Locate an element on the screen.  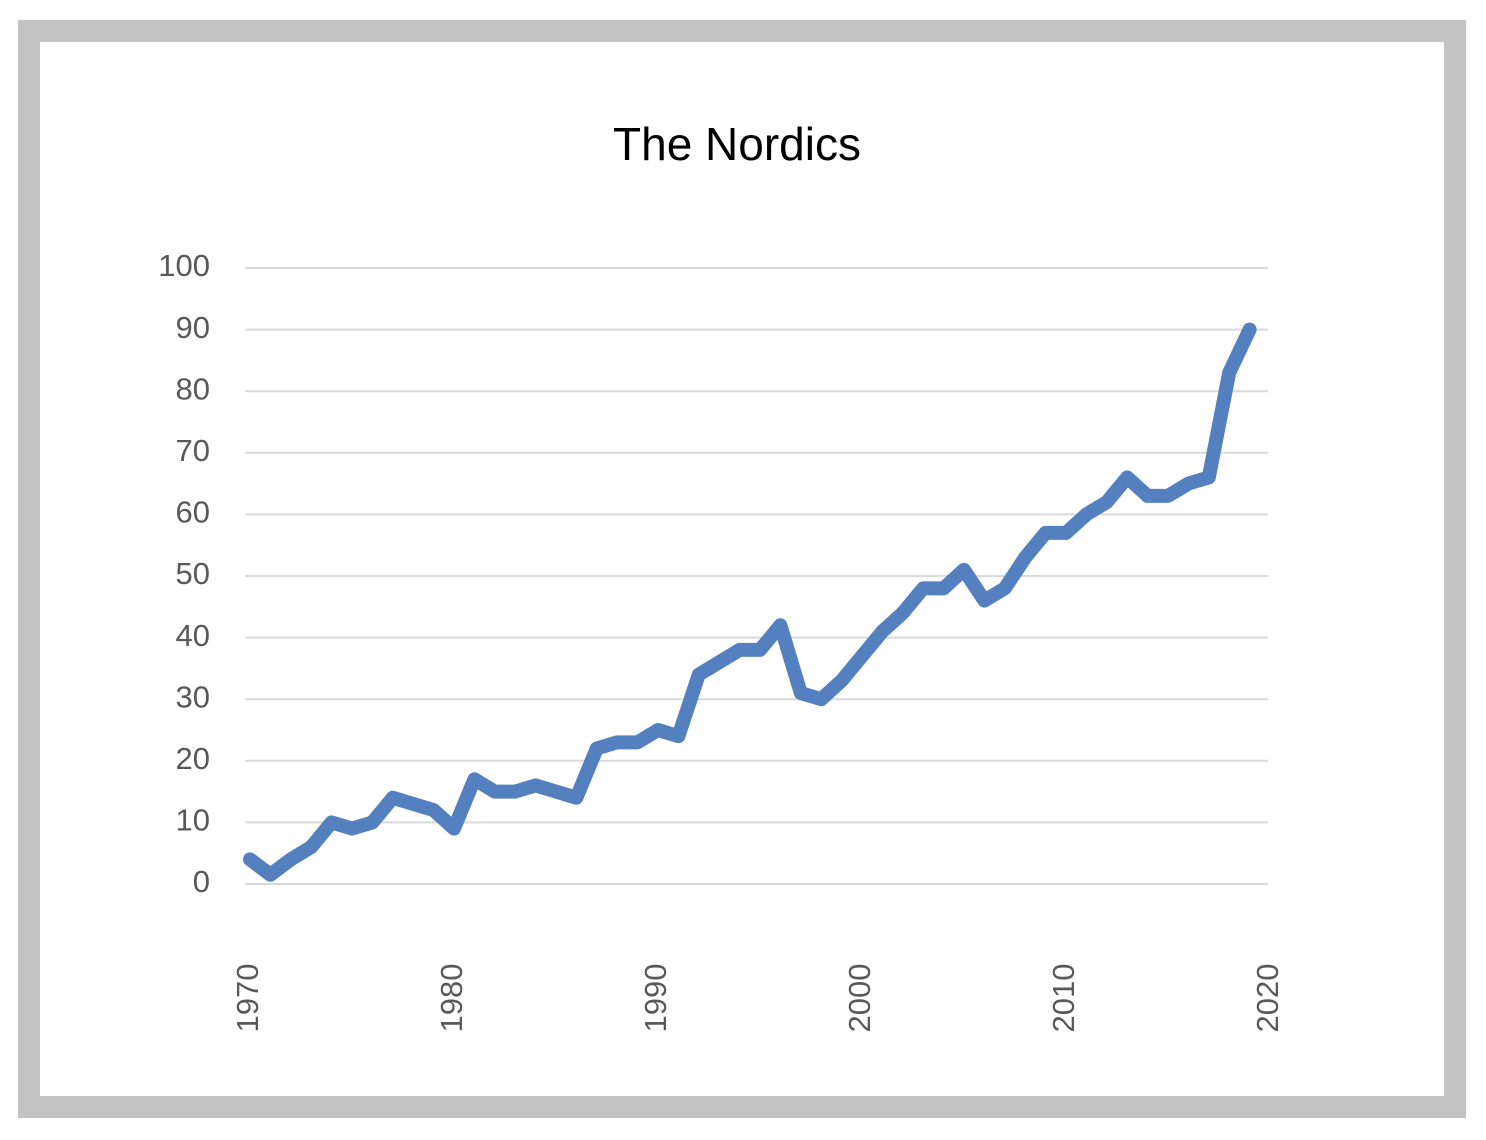
y-tick-label: 100 is located at coordinates (184, 265).